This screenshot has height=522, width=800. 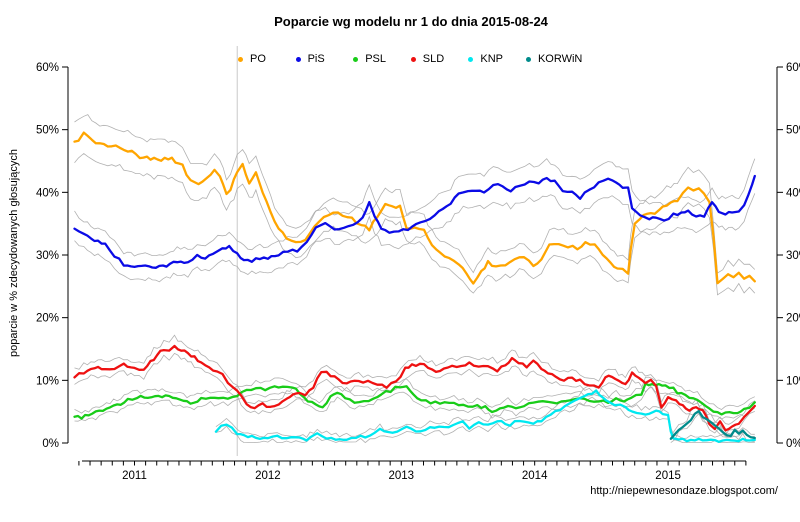 What do you see at coordinates (47, 256) in the screenshot?
I see `y-tick-label-left: 30%` at bounding box center [47, 256].